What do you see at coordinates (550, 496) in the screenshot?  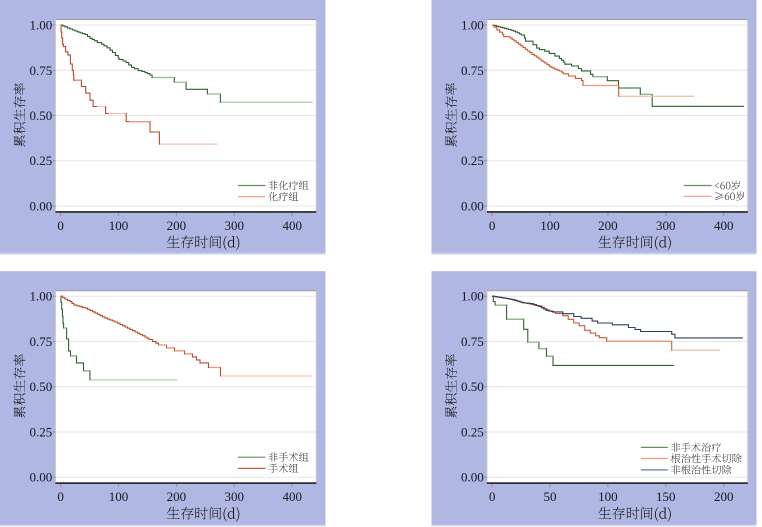 I see `svg-text: 50` at bounding box center [550, 496].